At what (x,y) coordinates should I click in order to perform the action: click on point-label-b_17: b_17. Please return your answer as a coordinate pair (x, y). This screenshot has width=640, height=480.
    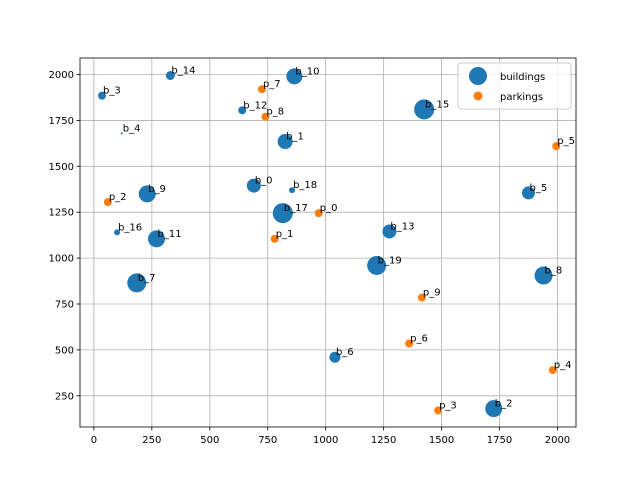
    Looking at the image, I should click on (296, 208).